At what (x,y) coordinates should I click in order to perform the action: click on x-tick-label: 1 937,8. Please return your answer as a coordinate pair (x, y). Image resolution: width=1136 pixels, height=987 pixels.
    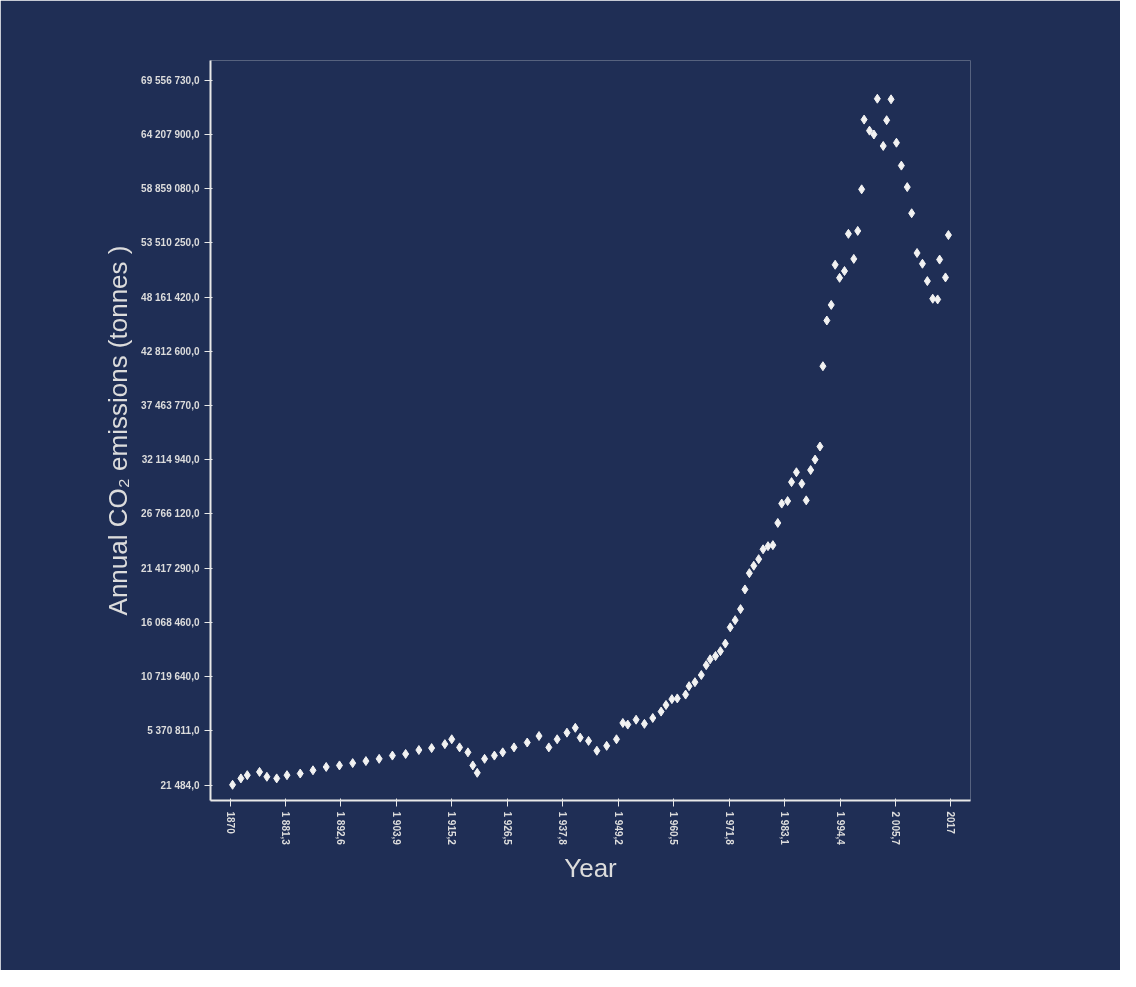
    Looking at the image, I should click on (563, 828).